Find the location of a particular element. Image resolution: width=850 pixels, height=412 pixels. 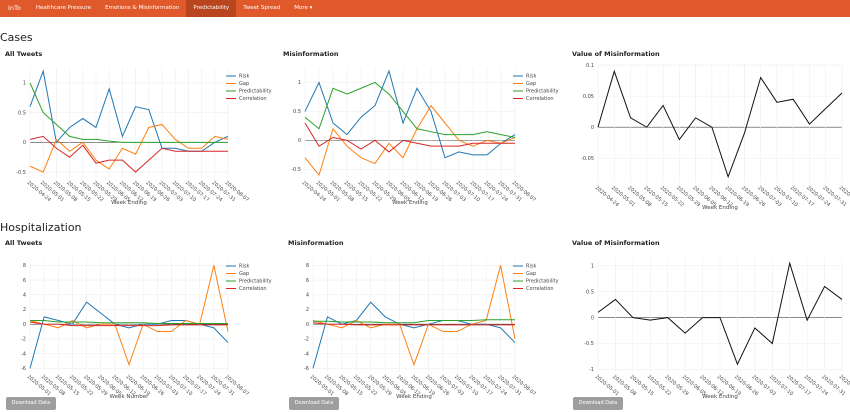

section-heading: Hospitalization is located at coordinates (41, 227).